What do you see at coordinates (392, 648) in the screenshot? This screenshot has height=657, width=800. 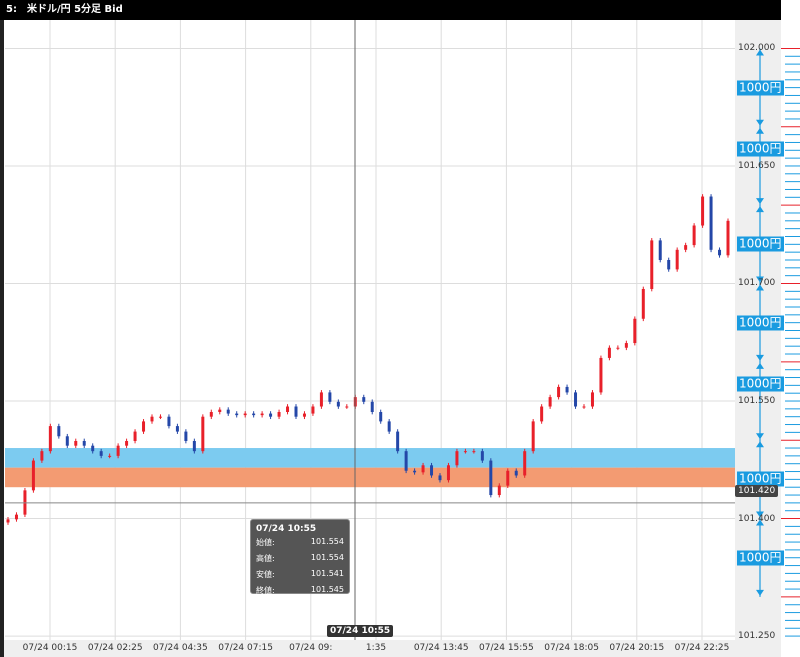 I see `x-axis` at bounding box center [392, 648].